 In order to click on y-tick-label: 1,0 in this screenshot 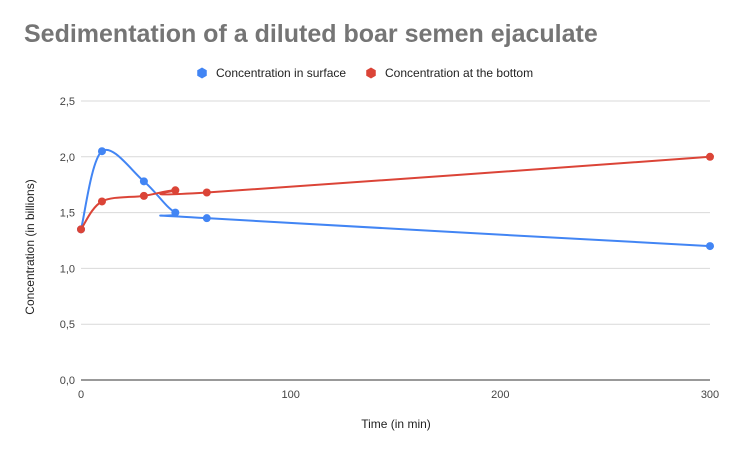, I will do `click(67, 269)`.